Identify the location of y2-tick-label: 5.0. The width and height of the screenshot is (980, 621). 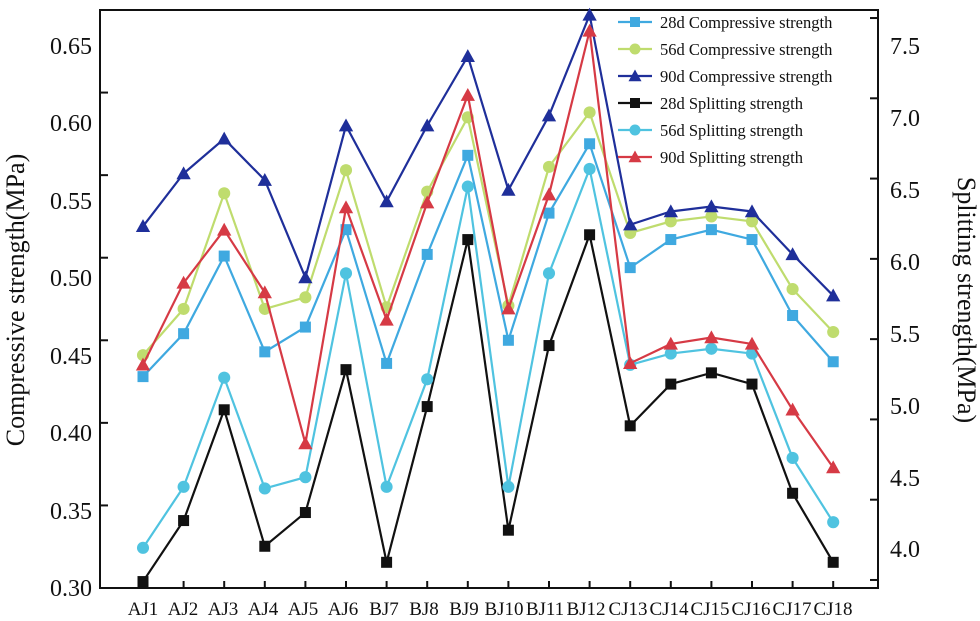
(905, 407).